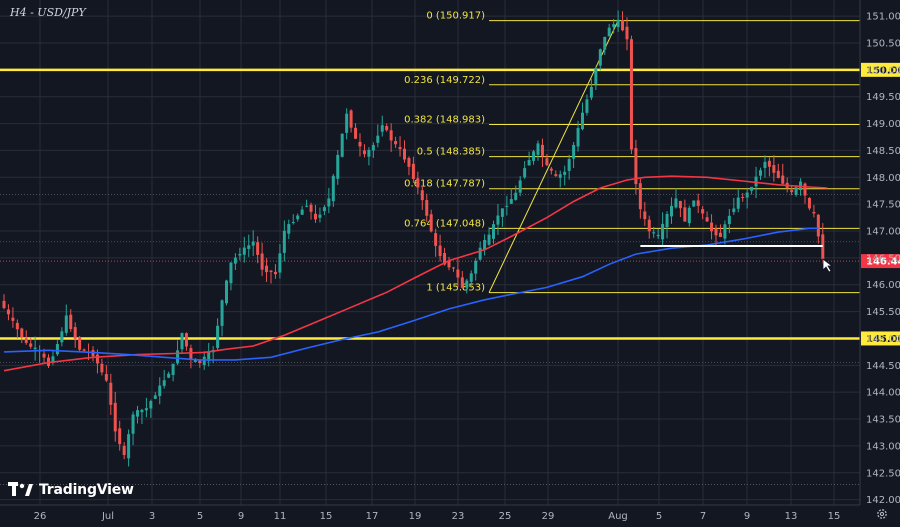 This screenshot has width=900, height=527. What do you see at coordinates (451, 152) in the screenshot?
I see `fib-level-label: 0.5 (148.385)` at bounding box center [451, 152].